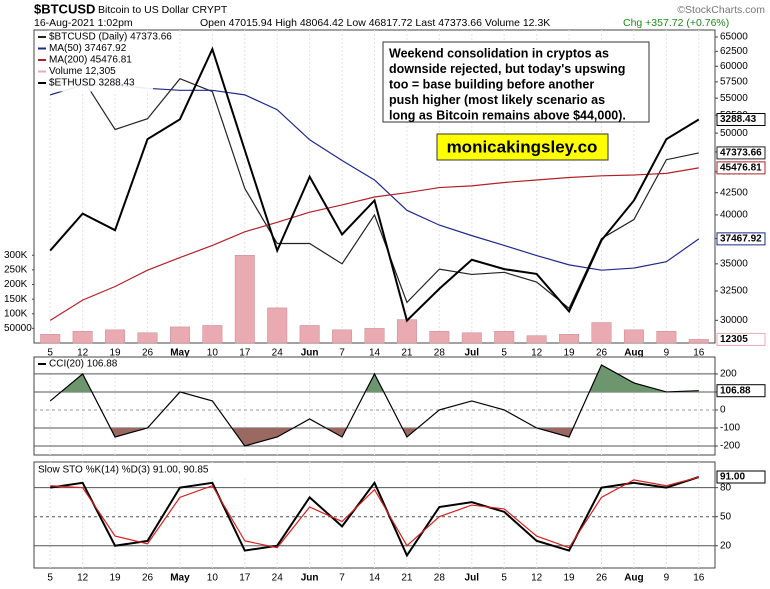 The height and width of the screenshot is (589, 770). I want to click on symbol-name: Bitcoin to US Dollar CRYPT, so click(163, 10).